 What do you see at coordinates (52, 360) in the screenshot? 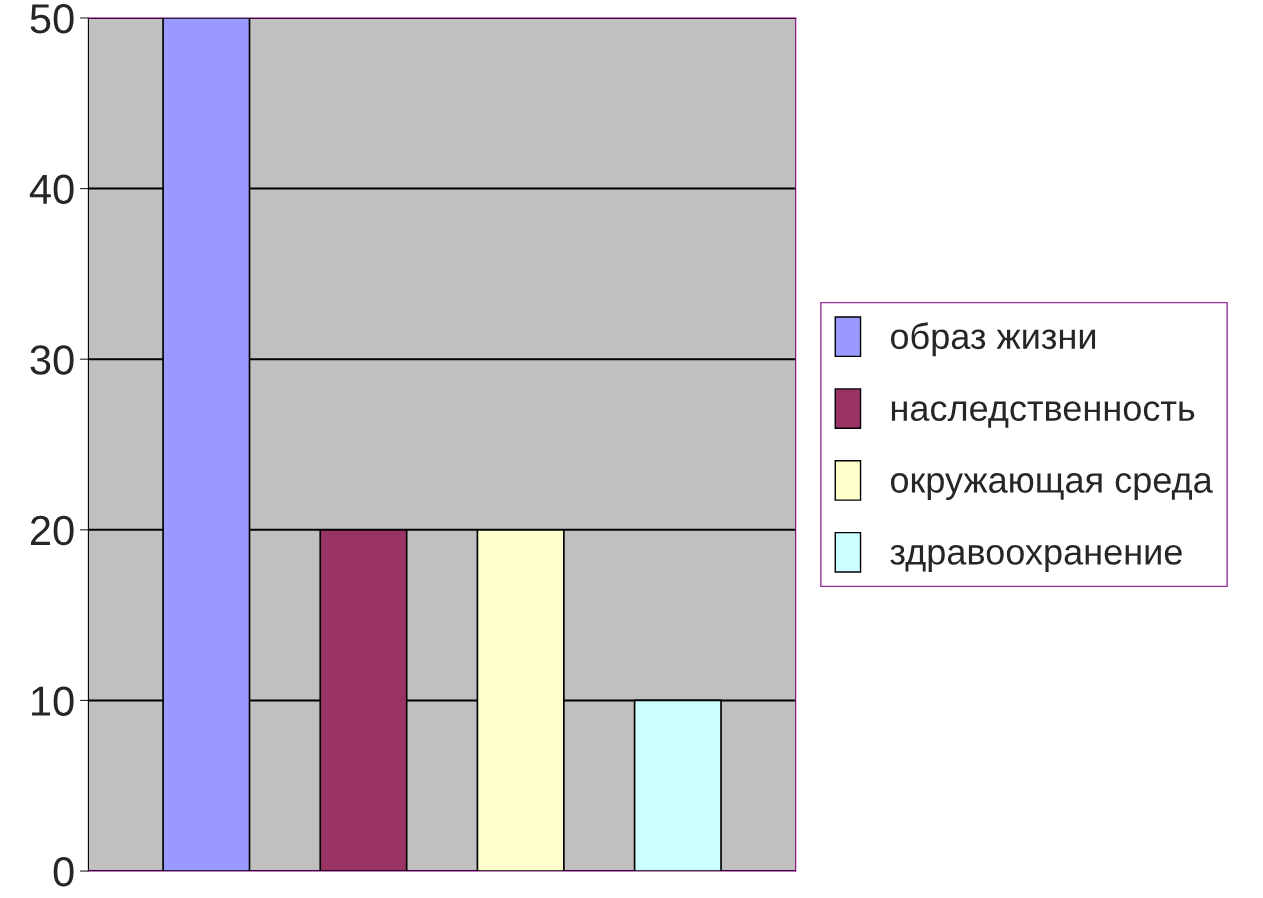
I see `y-tick-label: 30` at bounding box center [52, 360].